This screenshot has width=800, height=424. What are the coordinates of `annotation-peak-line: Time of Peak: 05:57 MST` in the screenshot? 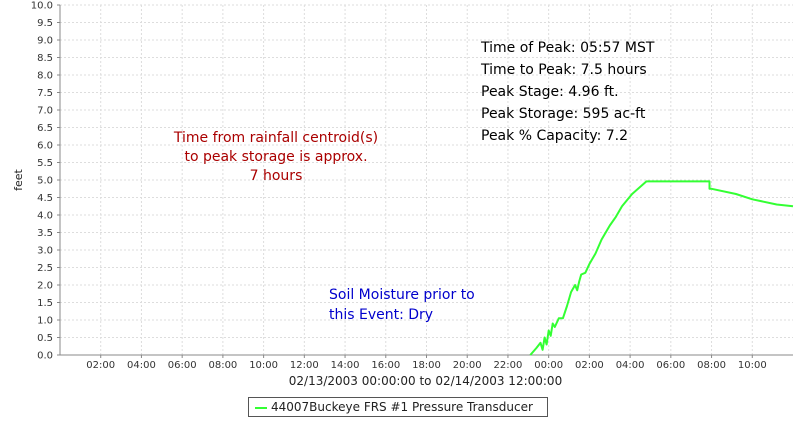 It's located at (567, 48).